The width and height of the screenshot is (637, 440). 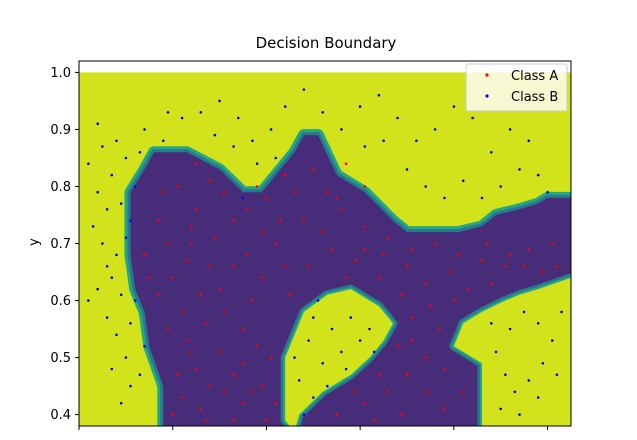 What do you see at coordinates (60, 415) in the screenshot?
I see `y-tick-label: 0.4` at bounding box center [60, 415].